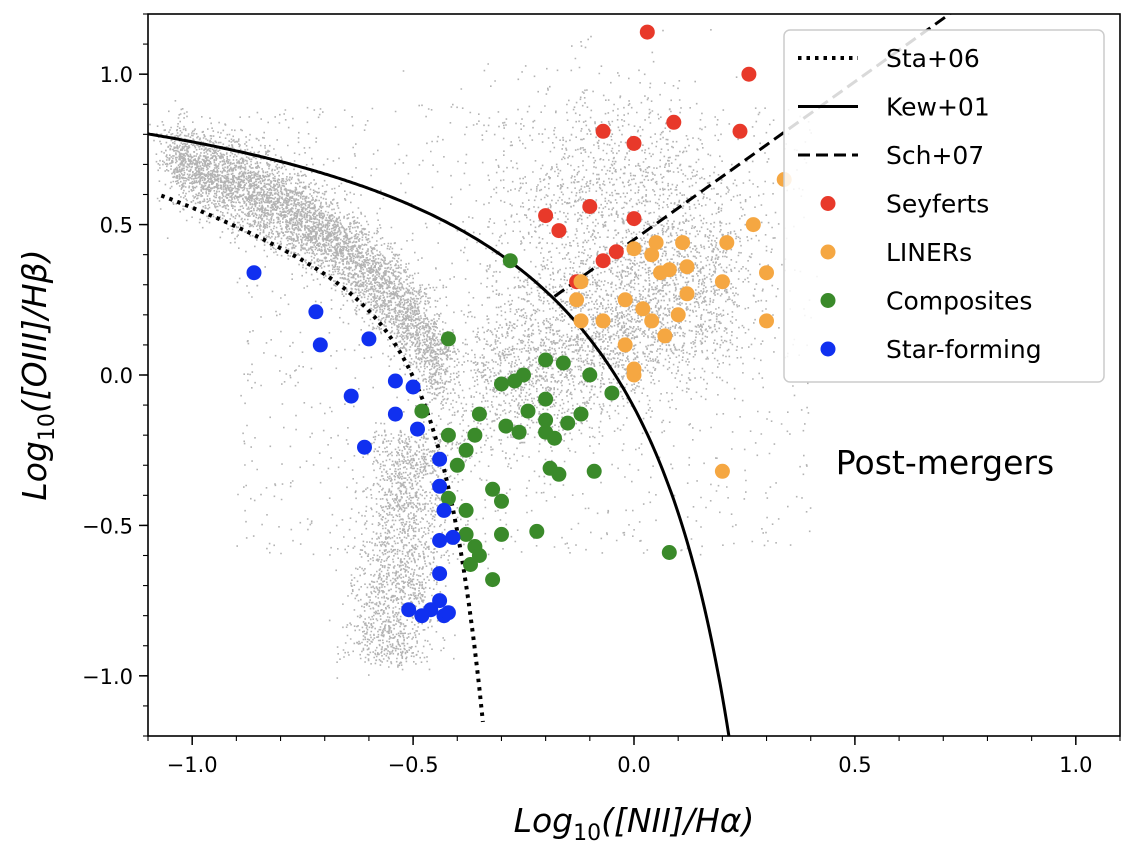  I want to click on legend-item-liners: LINERs, so click(896, 252).